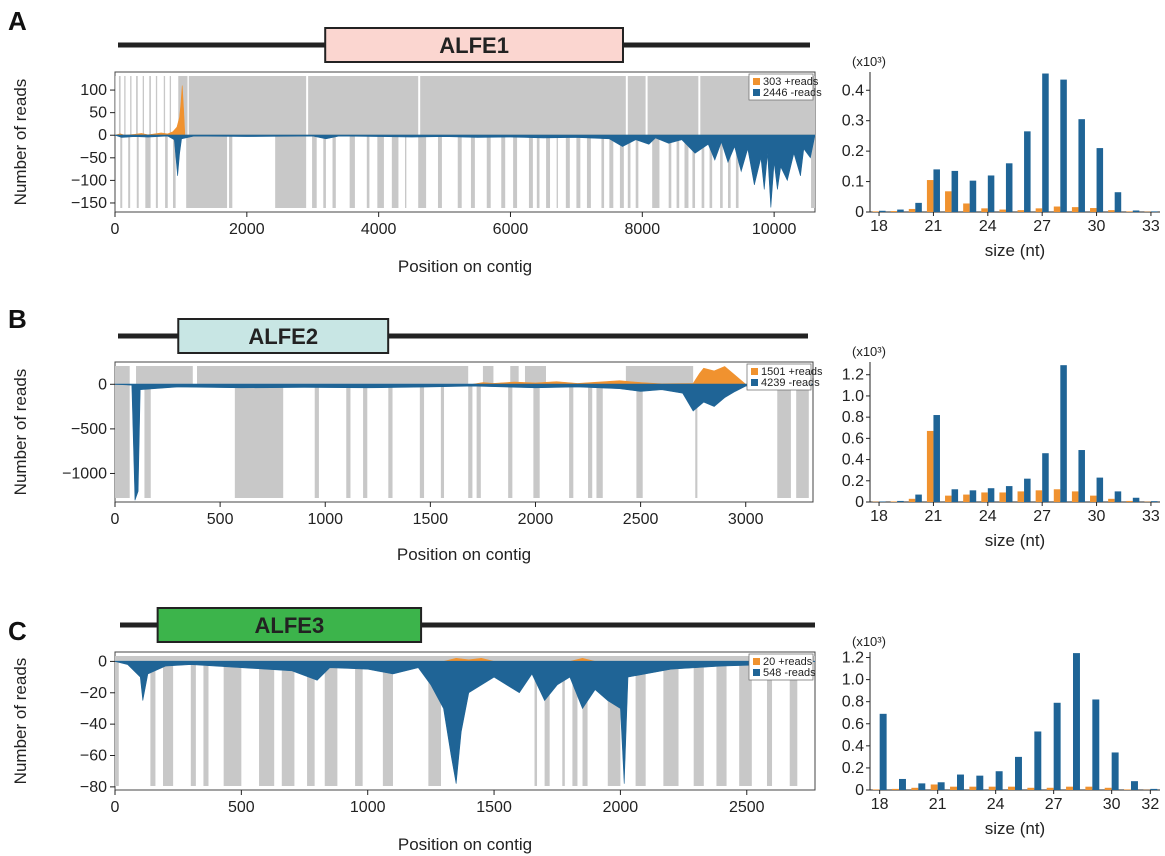 The image size is (1165, 856). What do you see at coordinates (17, 21) in the screenshot?
I see `panel-letter: A` at bounding box center [17, 21].